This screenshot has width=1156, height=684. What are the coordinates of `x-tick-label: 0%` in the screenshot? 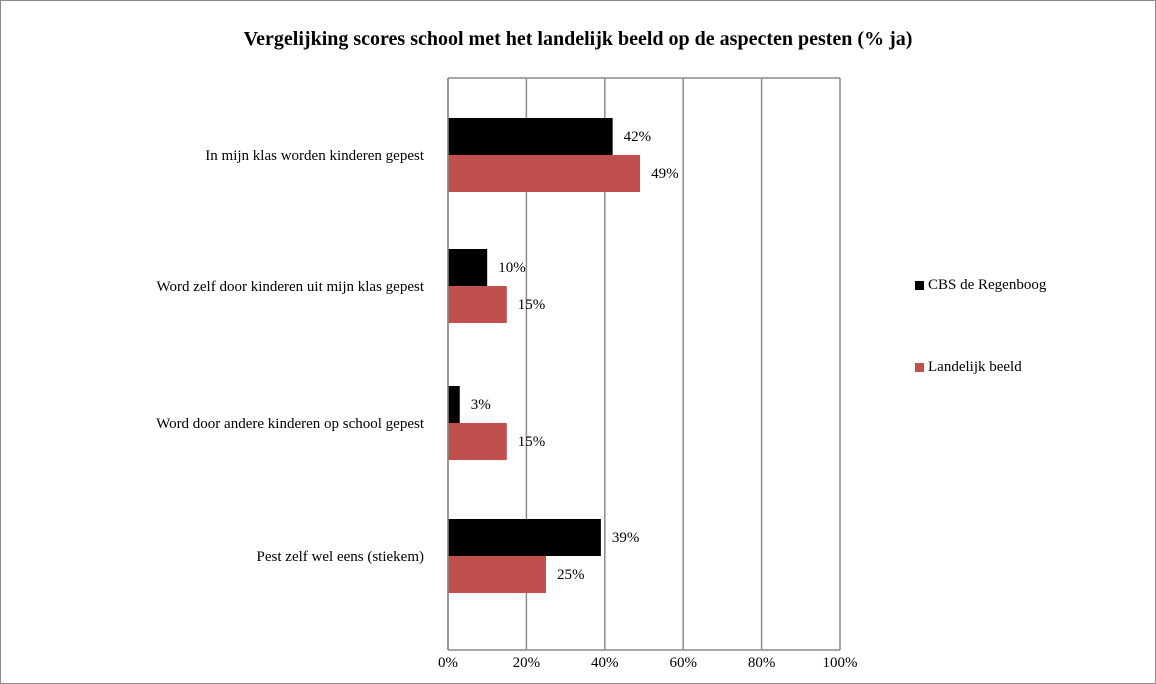 It's located at (448, 663).